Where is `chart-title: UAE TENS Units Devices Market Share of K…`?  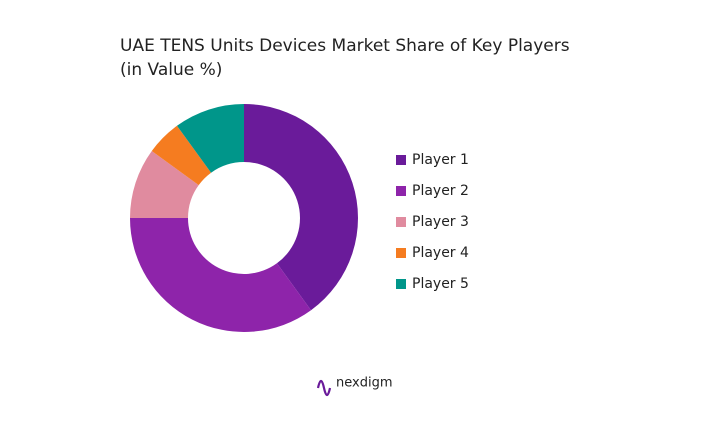 chart-title: UAE TENS Units Devices Market Share of K… is located at coordinates (345, 46).